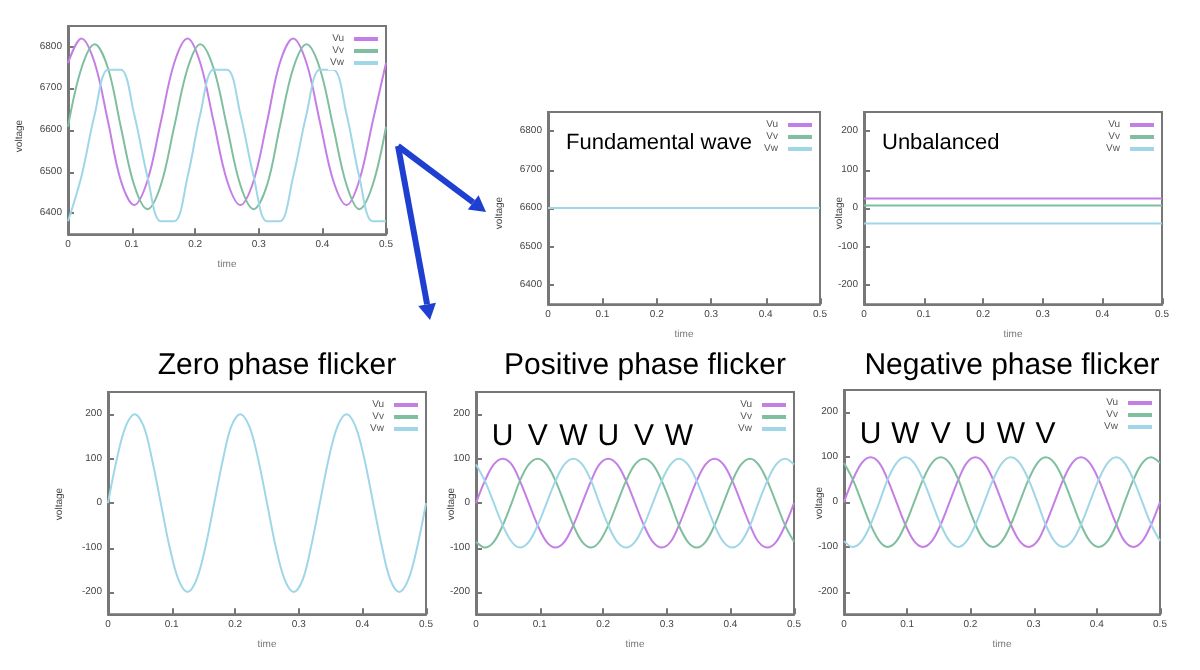 The image size is (1200, 670). Describe the element at coordinates (941, 143) in the screenshot. I see `text: Unbalanced` at that location.